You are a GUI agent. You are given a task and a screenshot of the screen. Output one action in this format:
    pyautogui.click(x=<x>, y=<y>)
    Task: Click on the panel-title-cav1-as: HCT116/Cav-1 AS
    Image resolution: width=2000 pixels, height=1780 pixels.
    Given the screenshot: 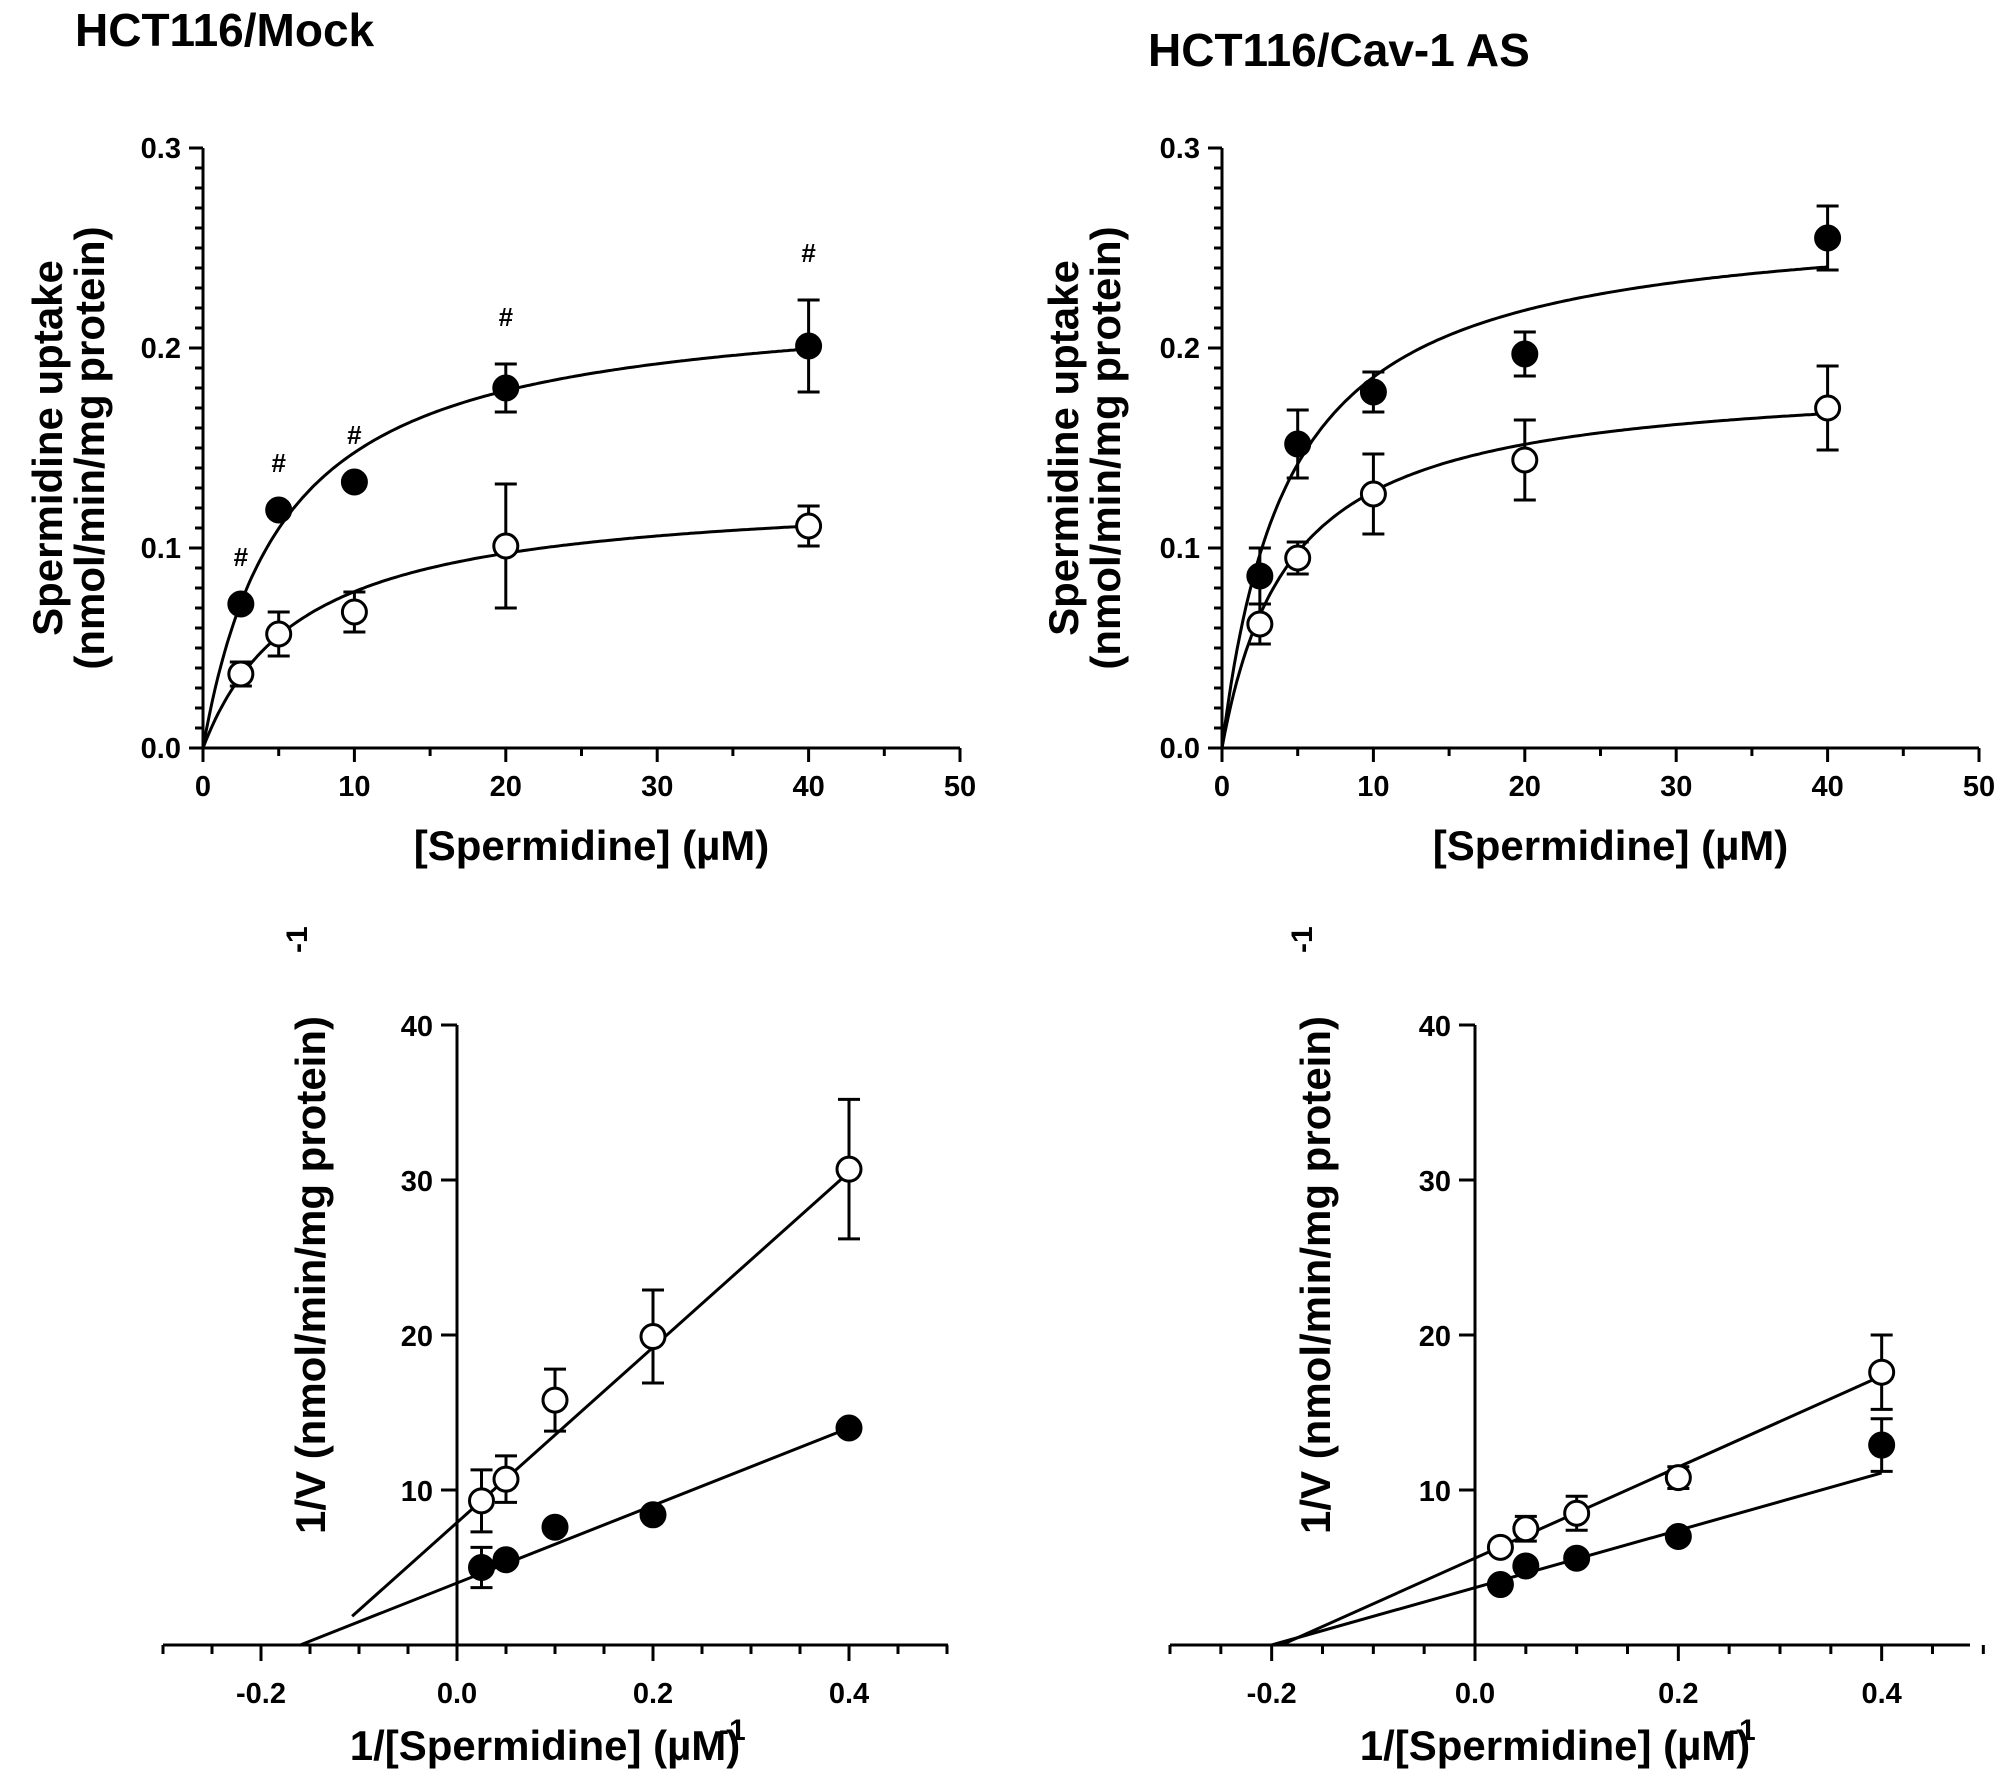 What is the action you would take?
    pyautogui.click(x=1339, y=50)
    